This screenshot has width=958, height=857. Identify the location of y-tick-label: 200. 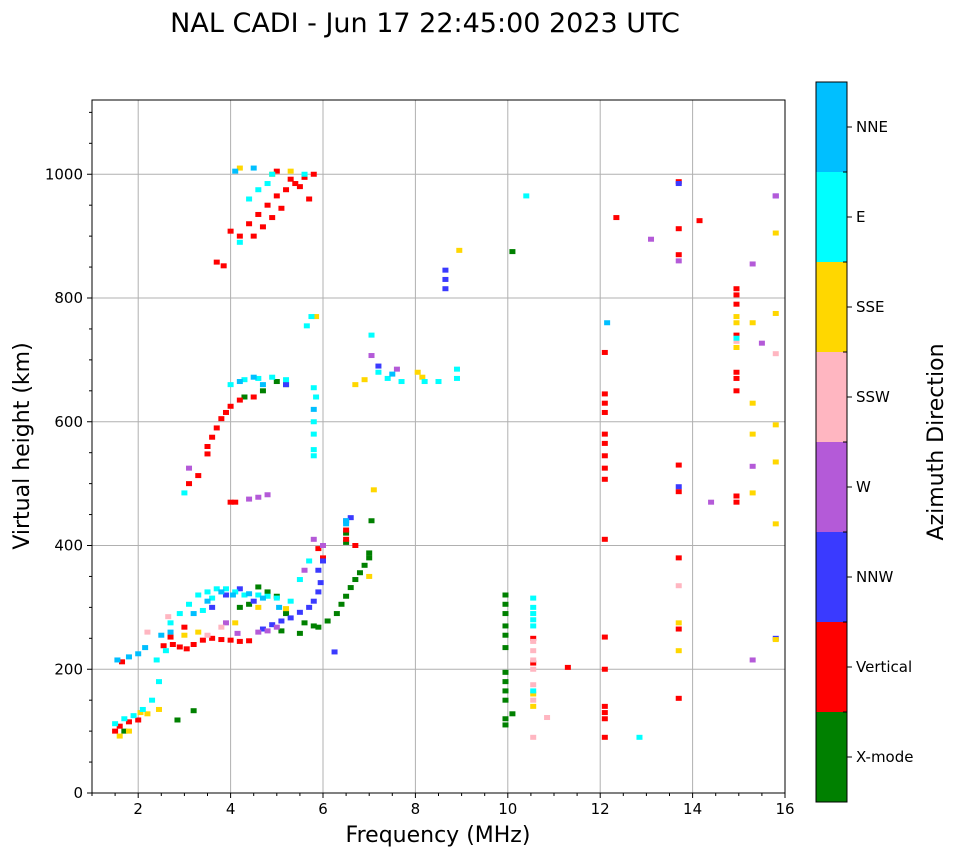
(68, 669).